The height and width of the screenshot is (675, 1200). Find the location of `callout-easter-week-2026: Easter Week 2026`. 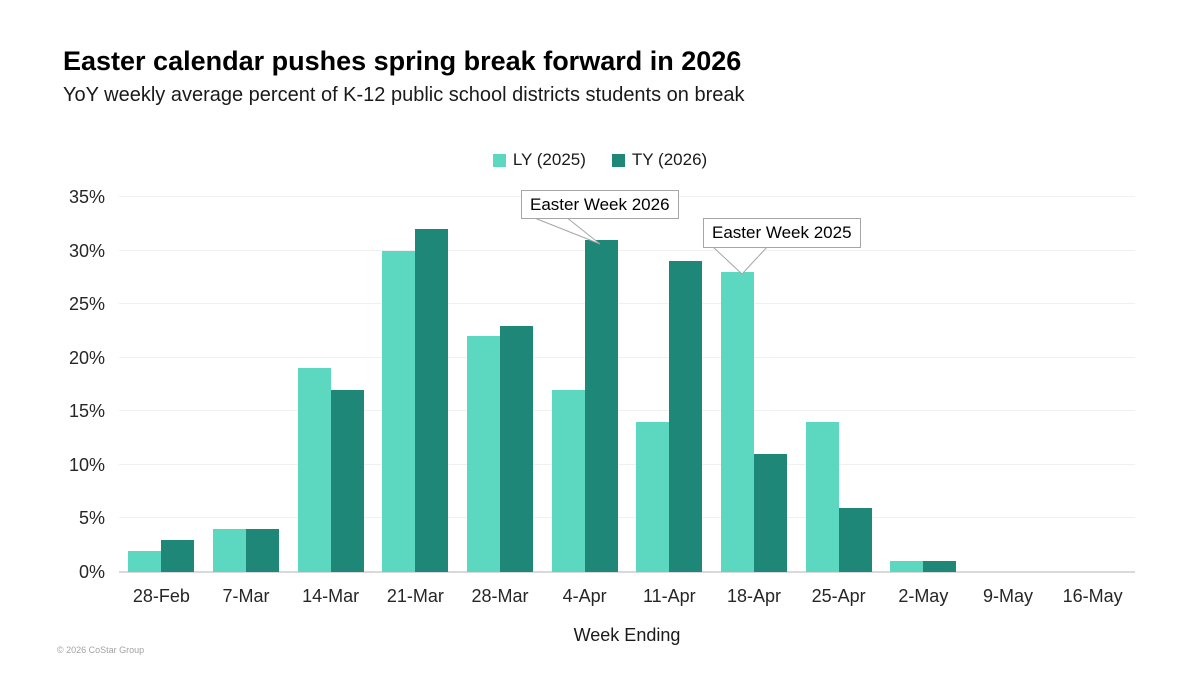

callout-easter-week-2026: Easter Week 2026 is located at coordinates (600, 204).